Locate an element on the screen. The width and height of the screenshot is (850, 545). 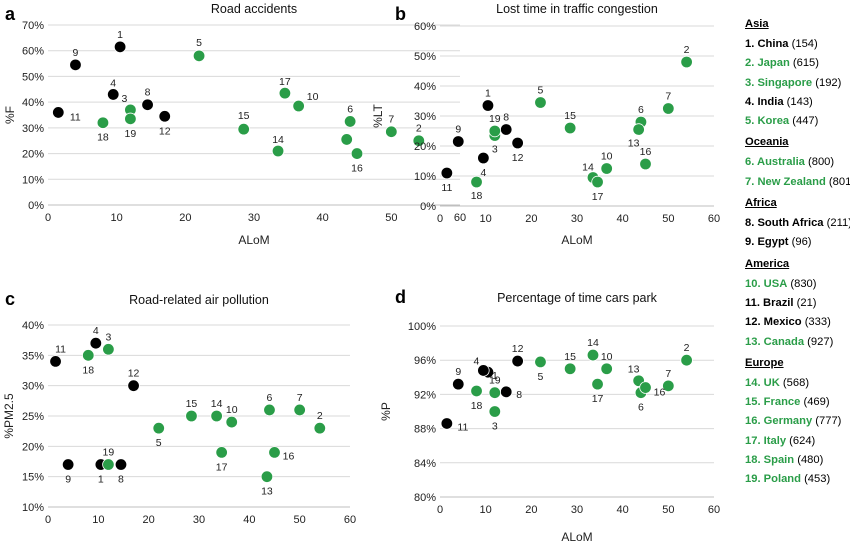
legend-country: 17. Italy is located at coordinates (766, 440).